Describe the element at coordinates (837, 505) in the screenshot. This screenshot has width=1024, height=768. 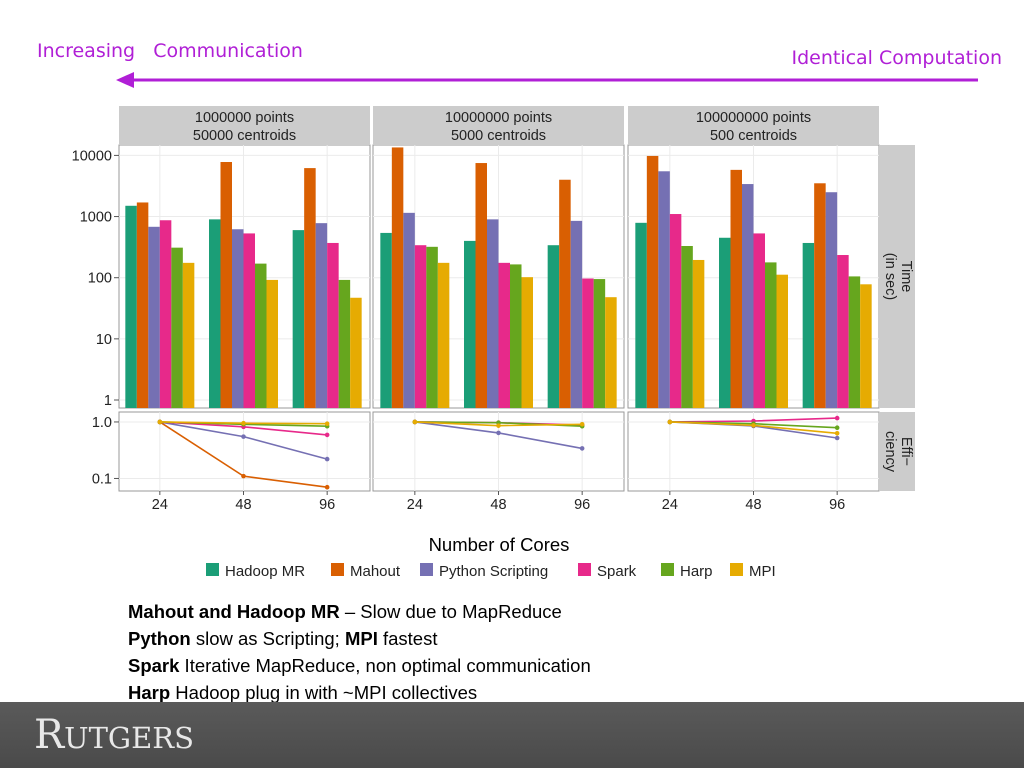
I see `x-tick-label-2-2: 96` at that location.